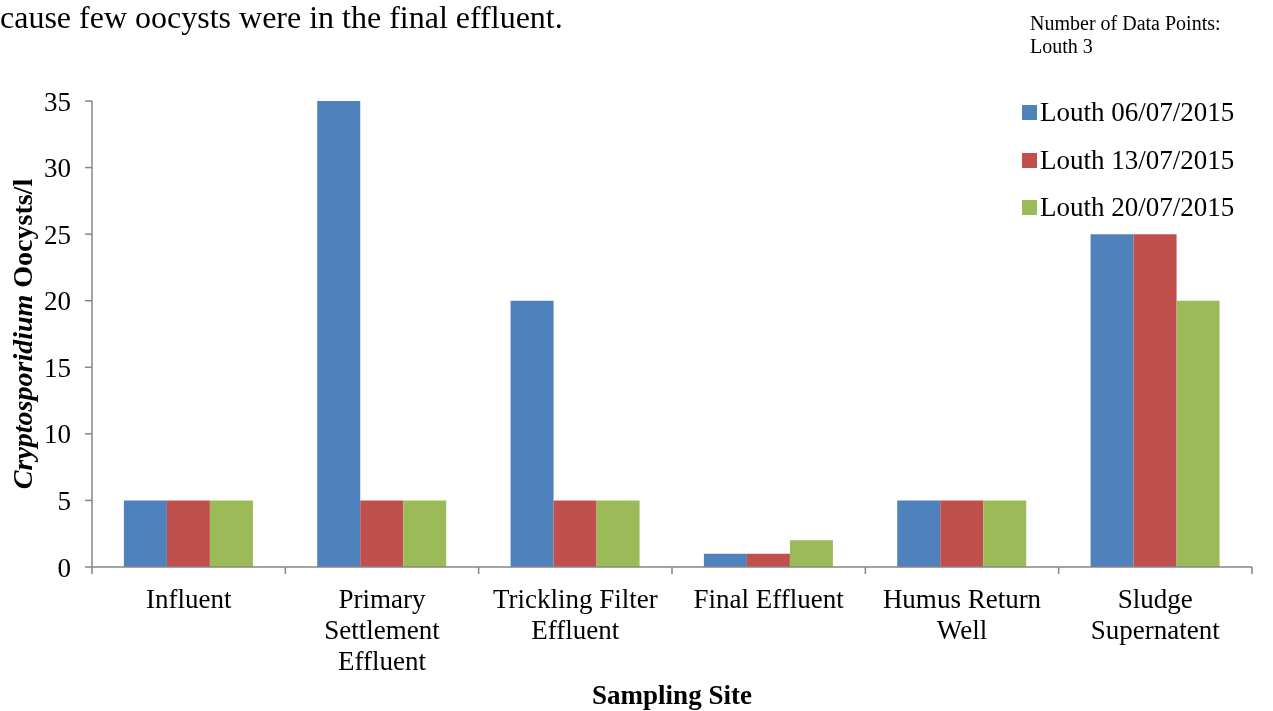 This screenshot has width=1273, height=711. What do you see at coordinates (672, 695) in the screenshot?
I see `x-axis-title: Sampling Site` at bounding box center [672, 695].